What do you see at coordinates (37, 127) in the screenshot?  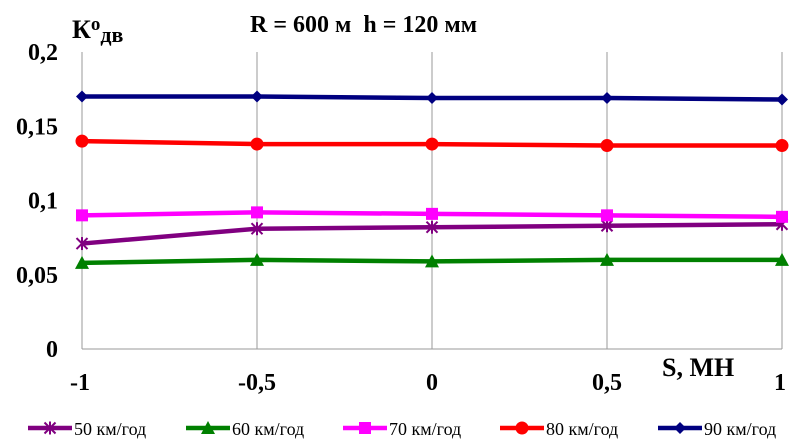 I see `y-tick-label: 0,15` at bounding box center [37, 127].